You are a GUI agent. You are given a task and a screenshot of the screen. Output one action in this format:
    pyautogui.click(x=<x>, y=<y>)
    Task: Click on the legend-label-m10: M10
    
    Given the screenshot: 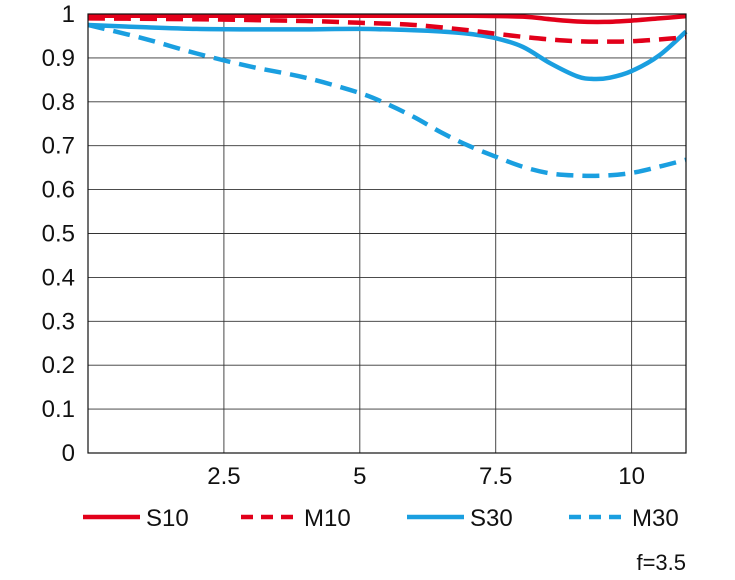 What is the action you would take?
    pyautogui.click(x=327, y=518)
    